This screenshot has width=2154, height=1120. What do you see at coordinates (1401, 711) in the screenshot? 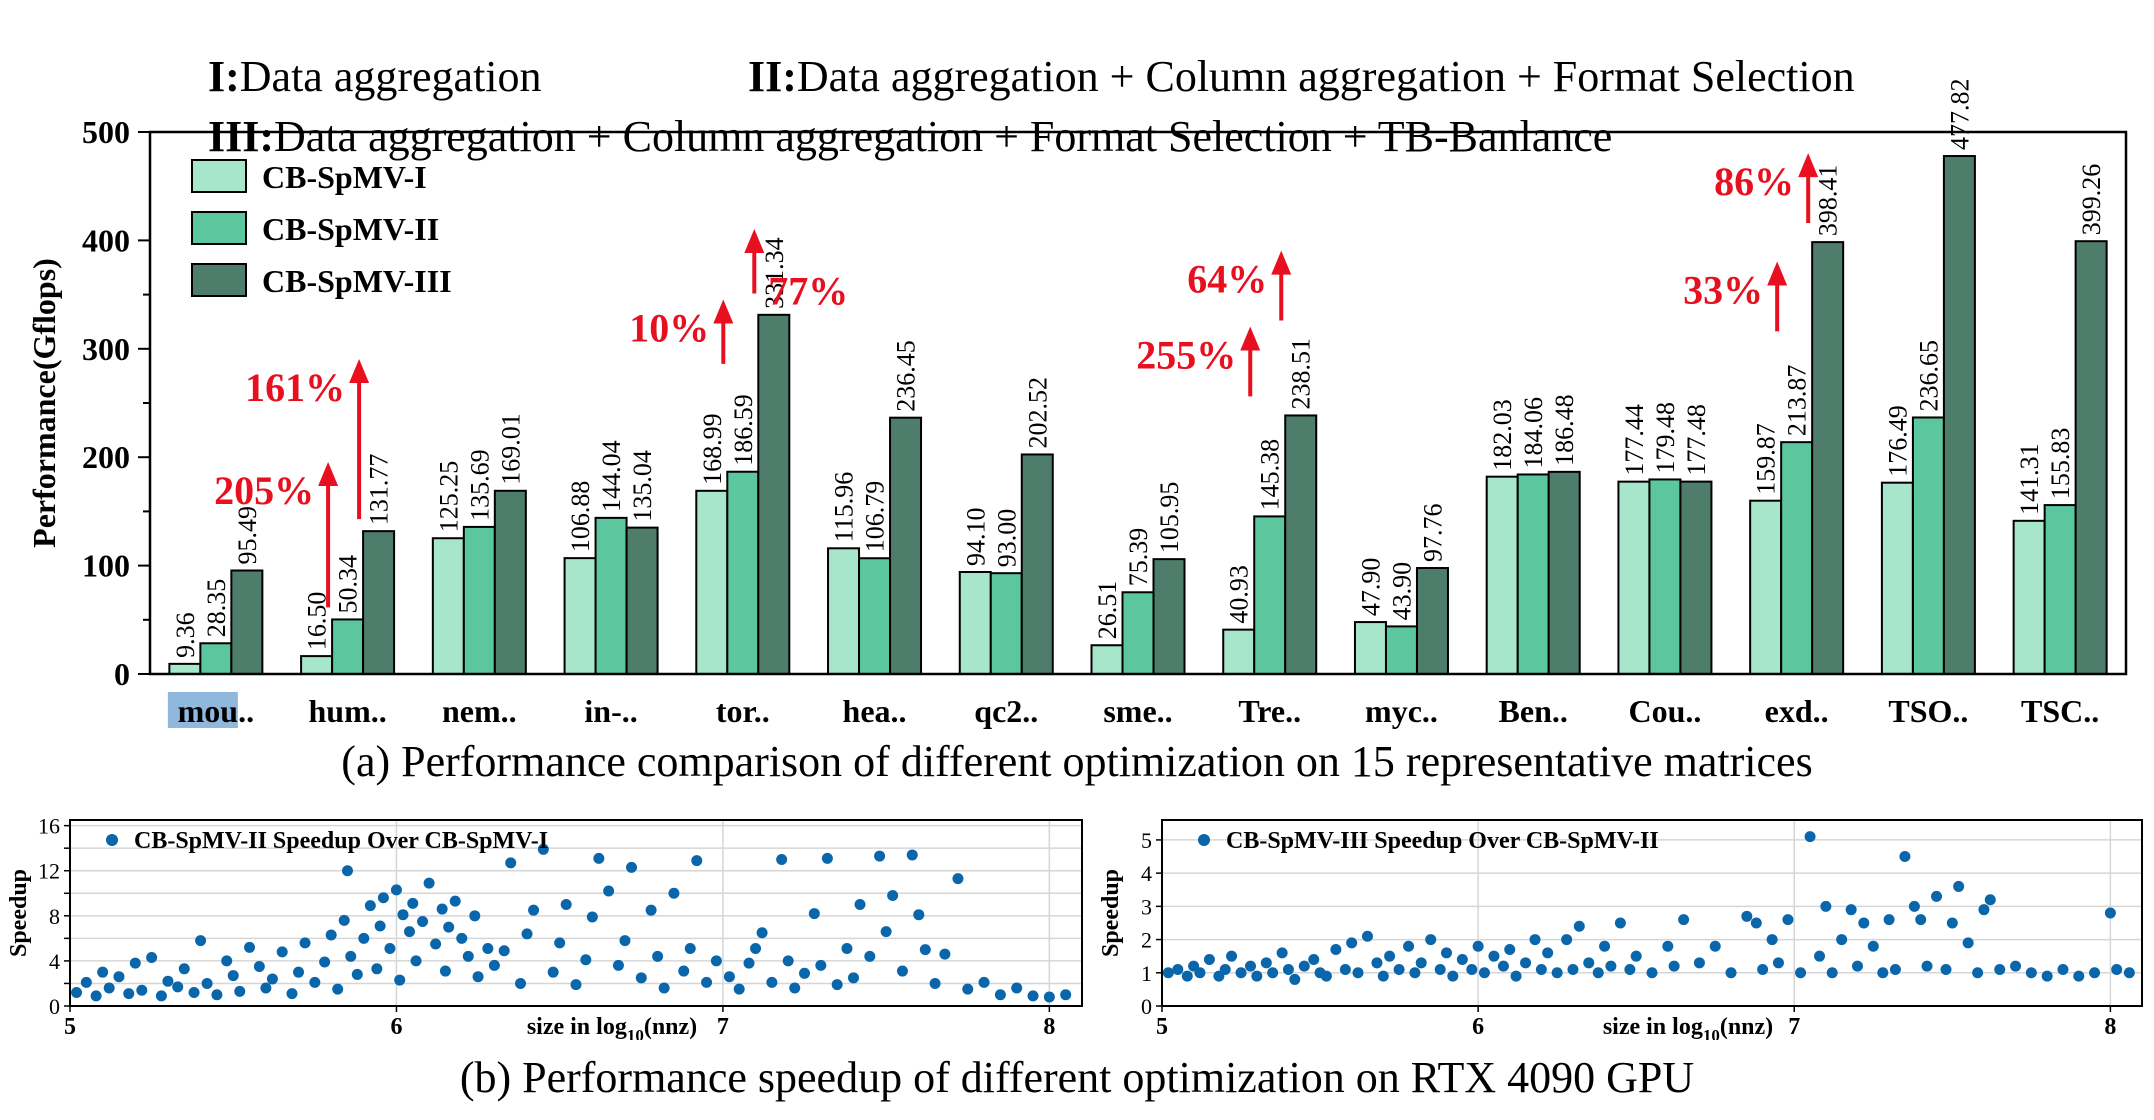
I see `x-tick-label-9: myc..` at bounding box center [1401, 711].